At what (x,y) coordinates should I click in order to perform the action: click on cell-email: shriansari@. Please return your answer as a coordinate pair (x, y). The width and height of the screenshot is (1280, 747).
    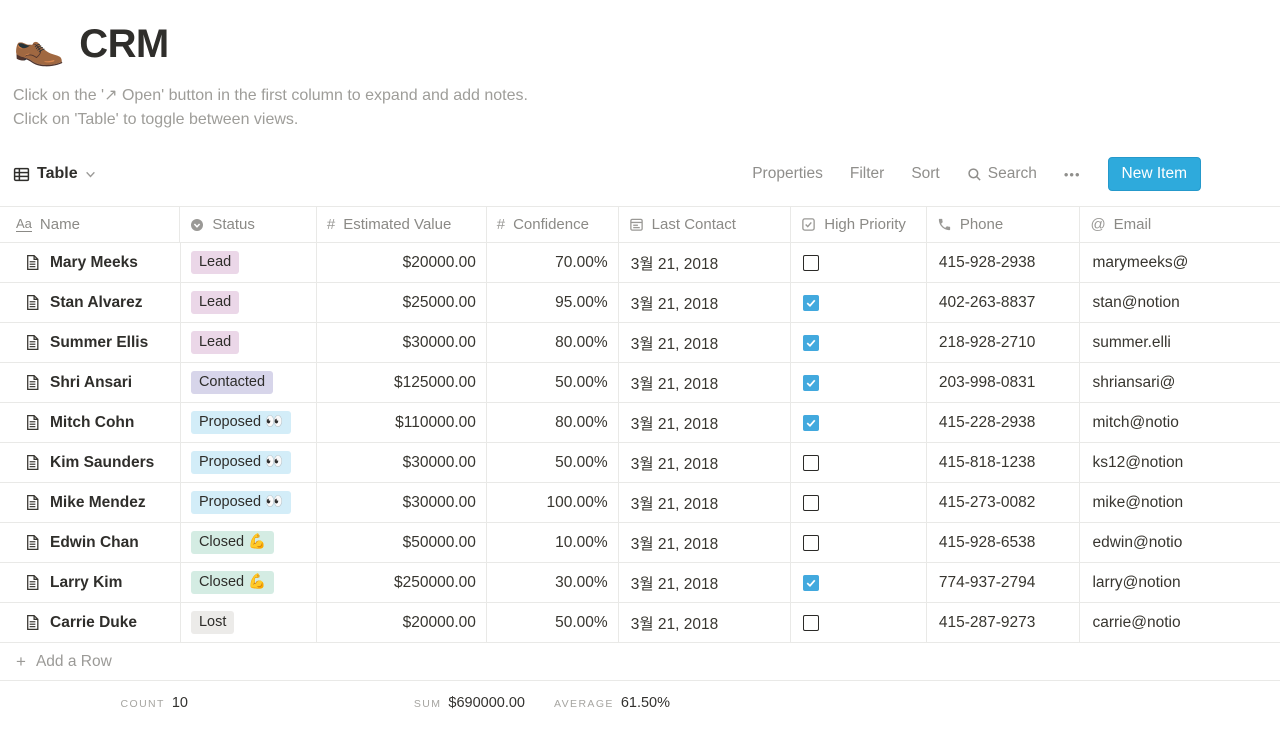
    Looking at the image, I should click on (1134, 382).